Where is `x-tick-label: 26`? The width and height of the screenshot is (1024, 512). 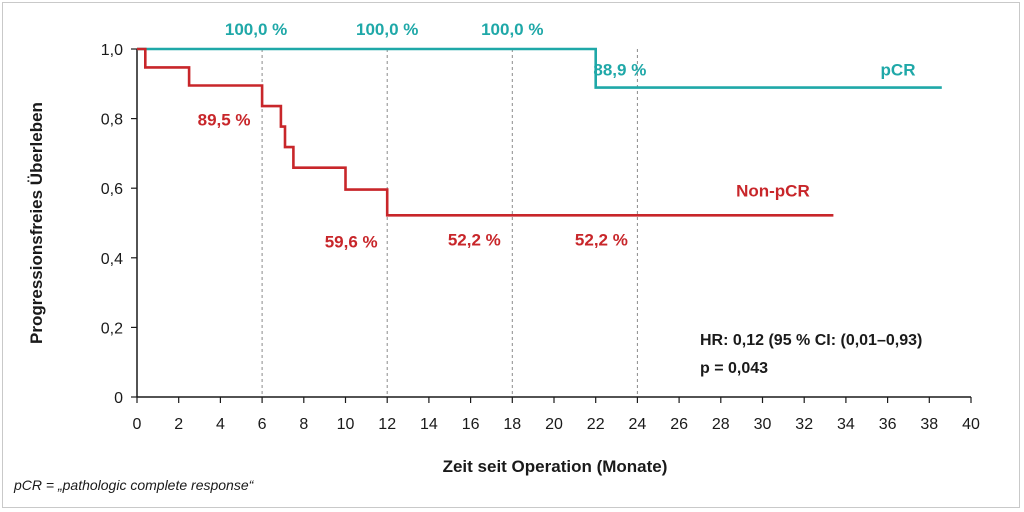
x-tick-label: 26 is located at coordinates (679, 424).